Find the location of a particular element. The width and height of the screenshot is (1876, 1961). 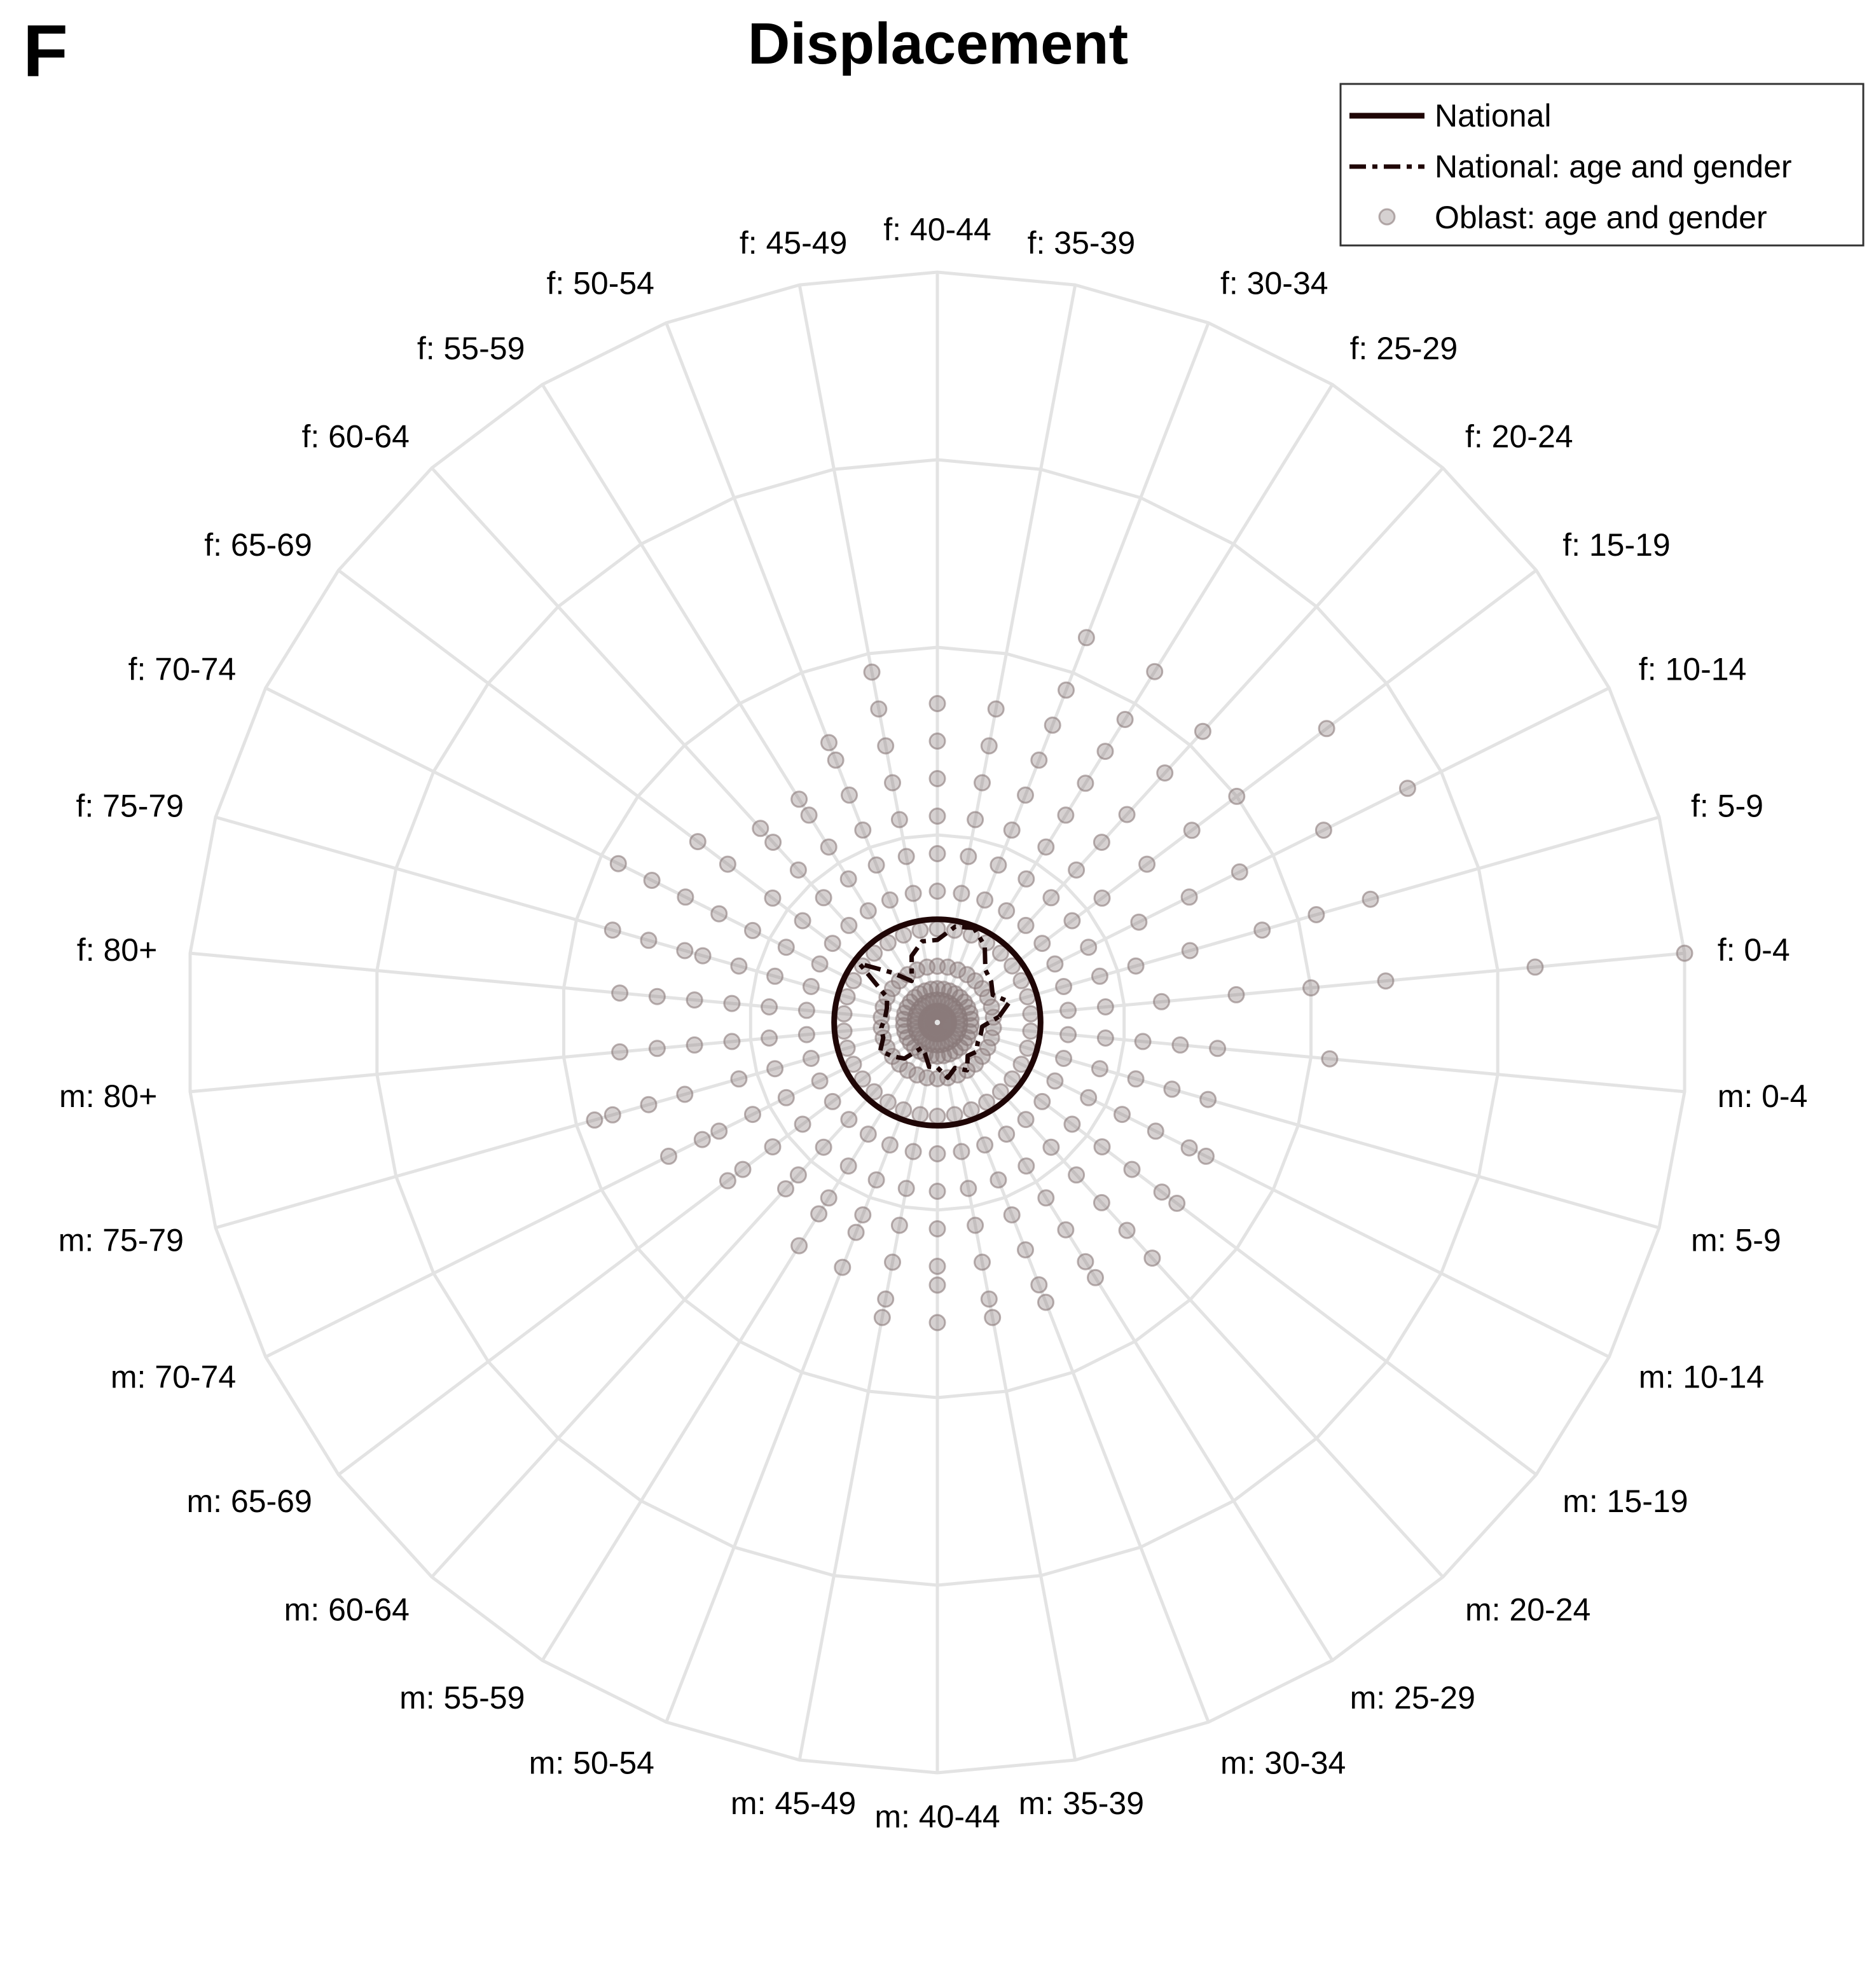

category-label: m: 80+ is located at coordinates (108, 1096).